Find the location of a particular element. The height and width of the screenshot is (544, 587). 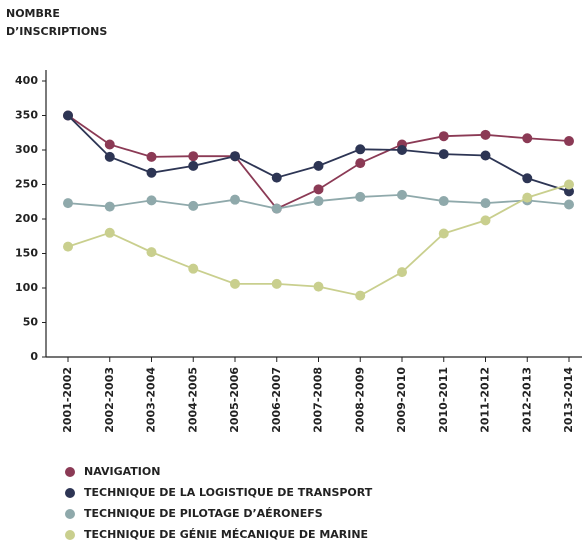

y-axis-title: NOMBRE is located at coordinates (33, 13).